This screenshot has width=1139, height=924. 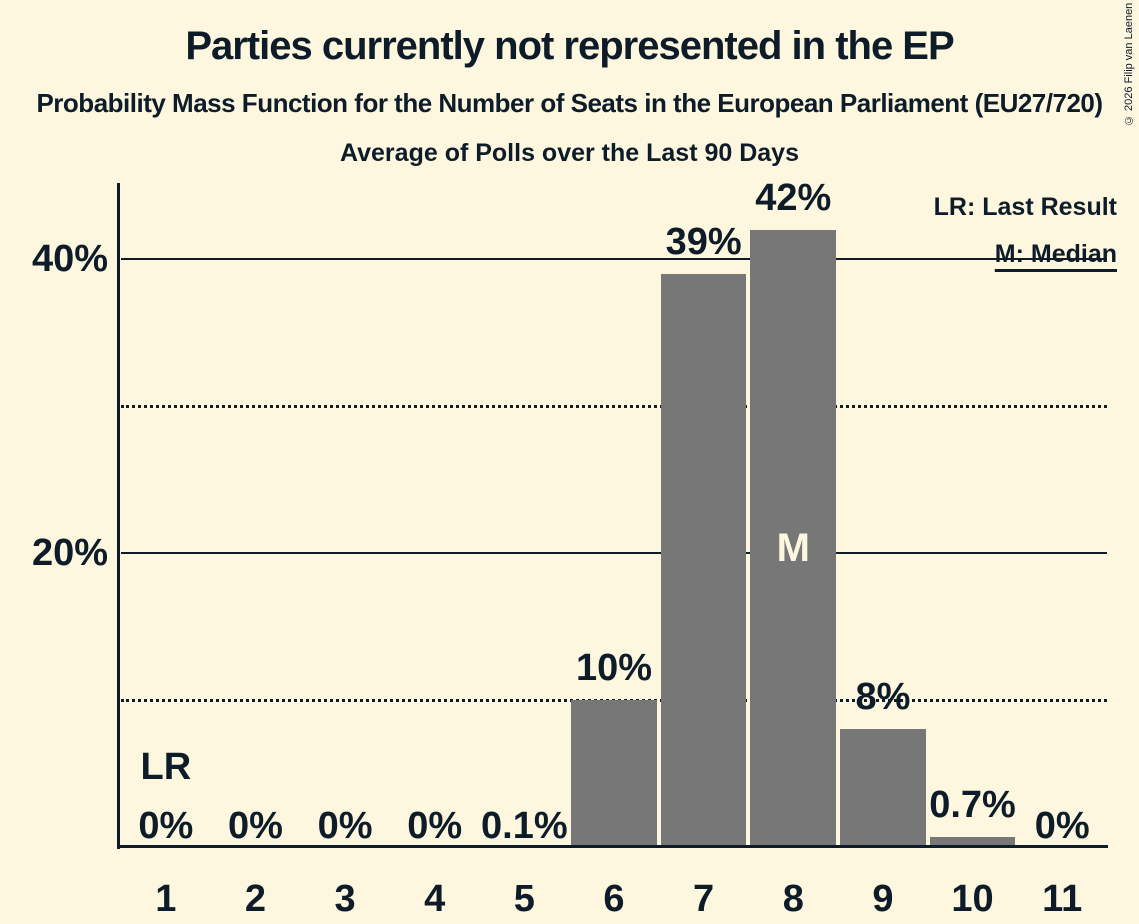 I want to click on median-marker: M, so click(x=793, y=547).